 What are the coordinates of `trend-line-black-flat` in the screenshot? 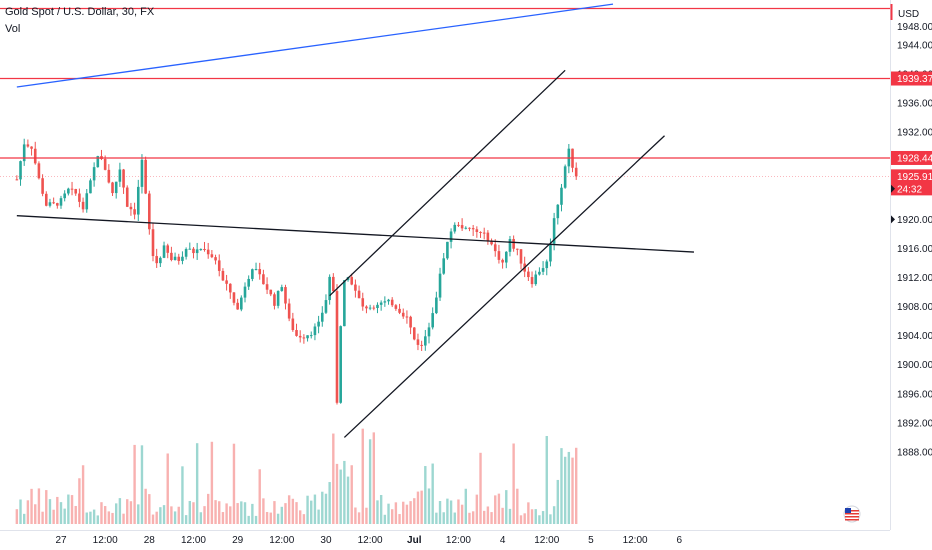 It's located at (355, 234).